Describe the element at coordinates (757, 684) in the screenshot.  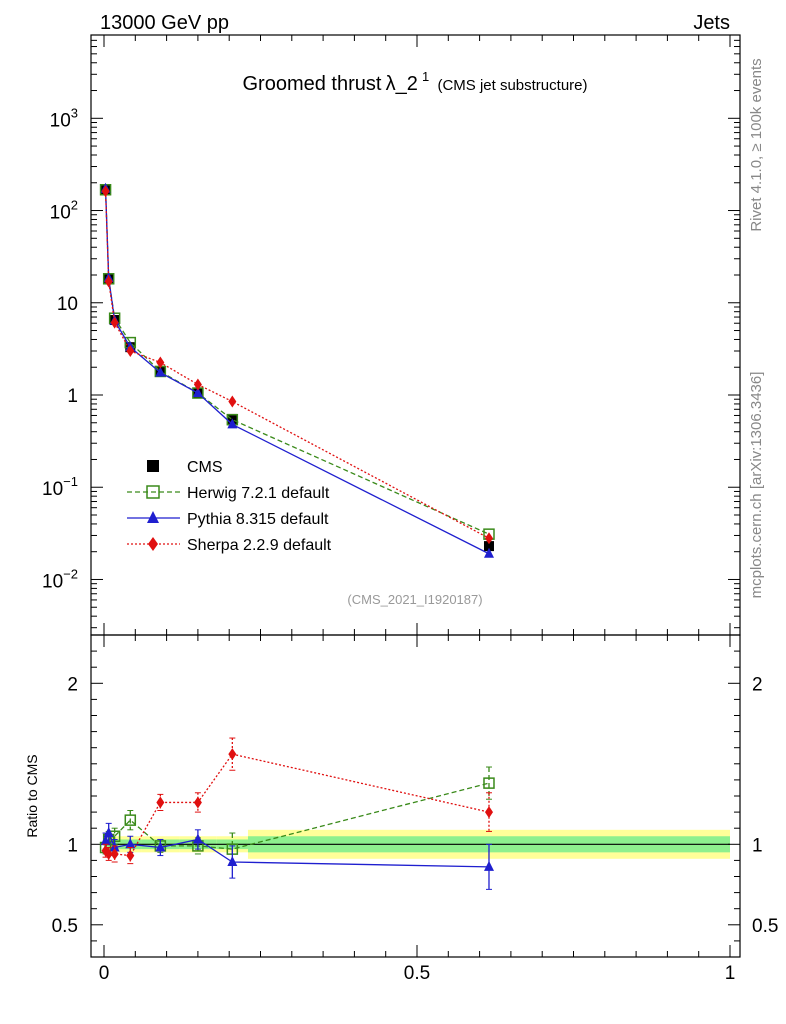
I see `ratio-tick-label-right: 2` at that location.